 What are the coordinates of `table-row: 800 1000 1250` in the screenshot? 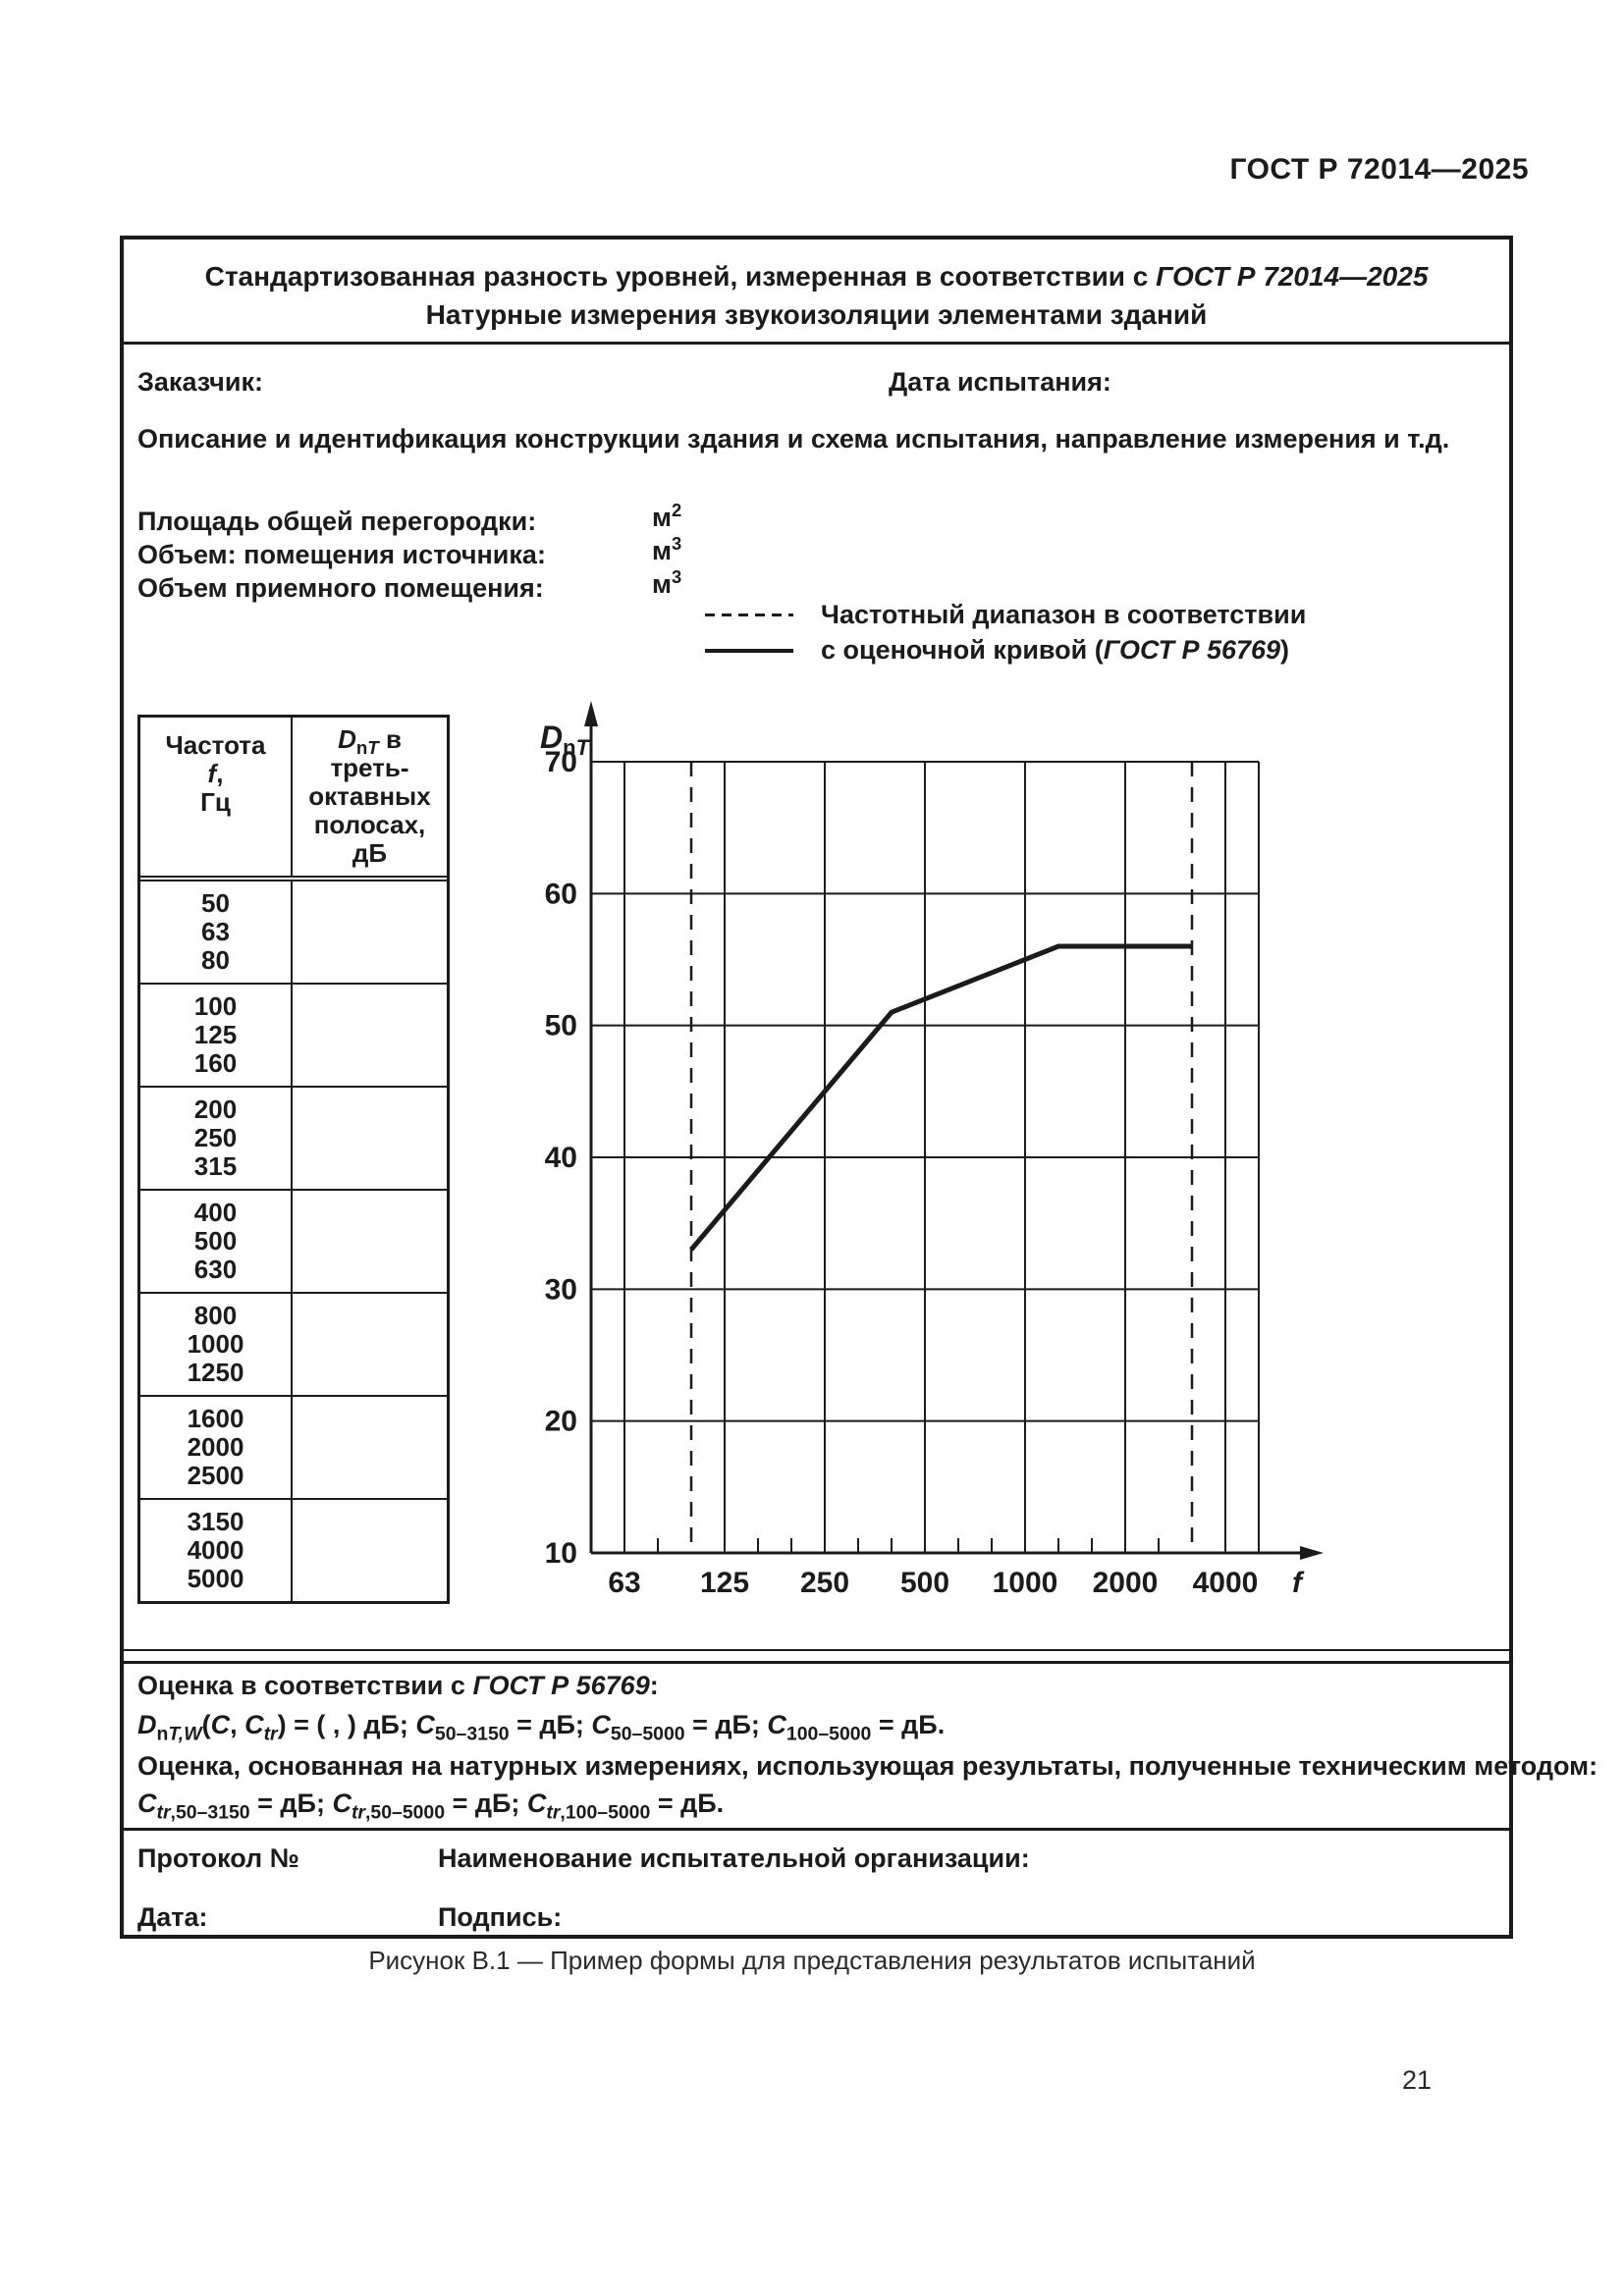 It's located at (293, 1345).